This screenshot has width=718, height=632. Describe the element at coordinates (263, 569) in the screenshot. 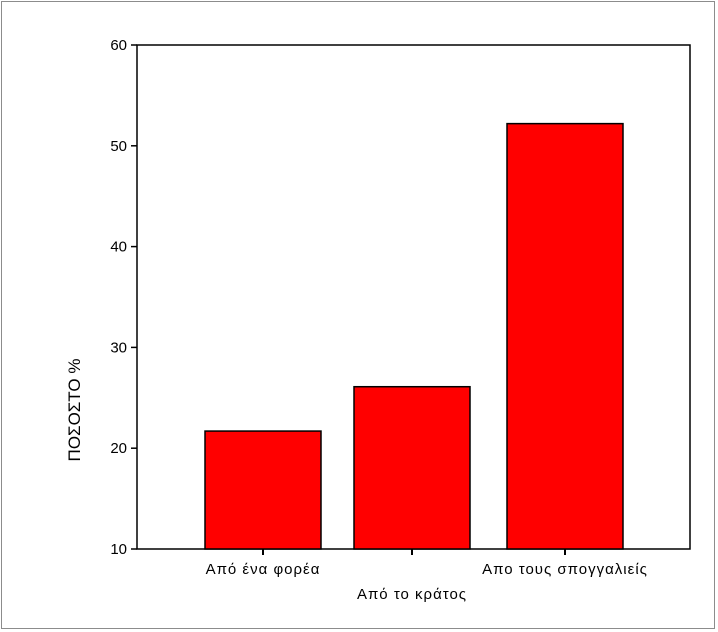

I see `x-category-label: Από ένα φορέα` at that location.